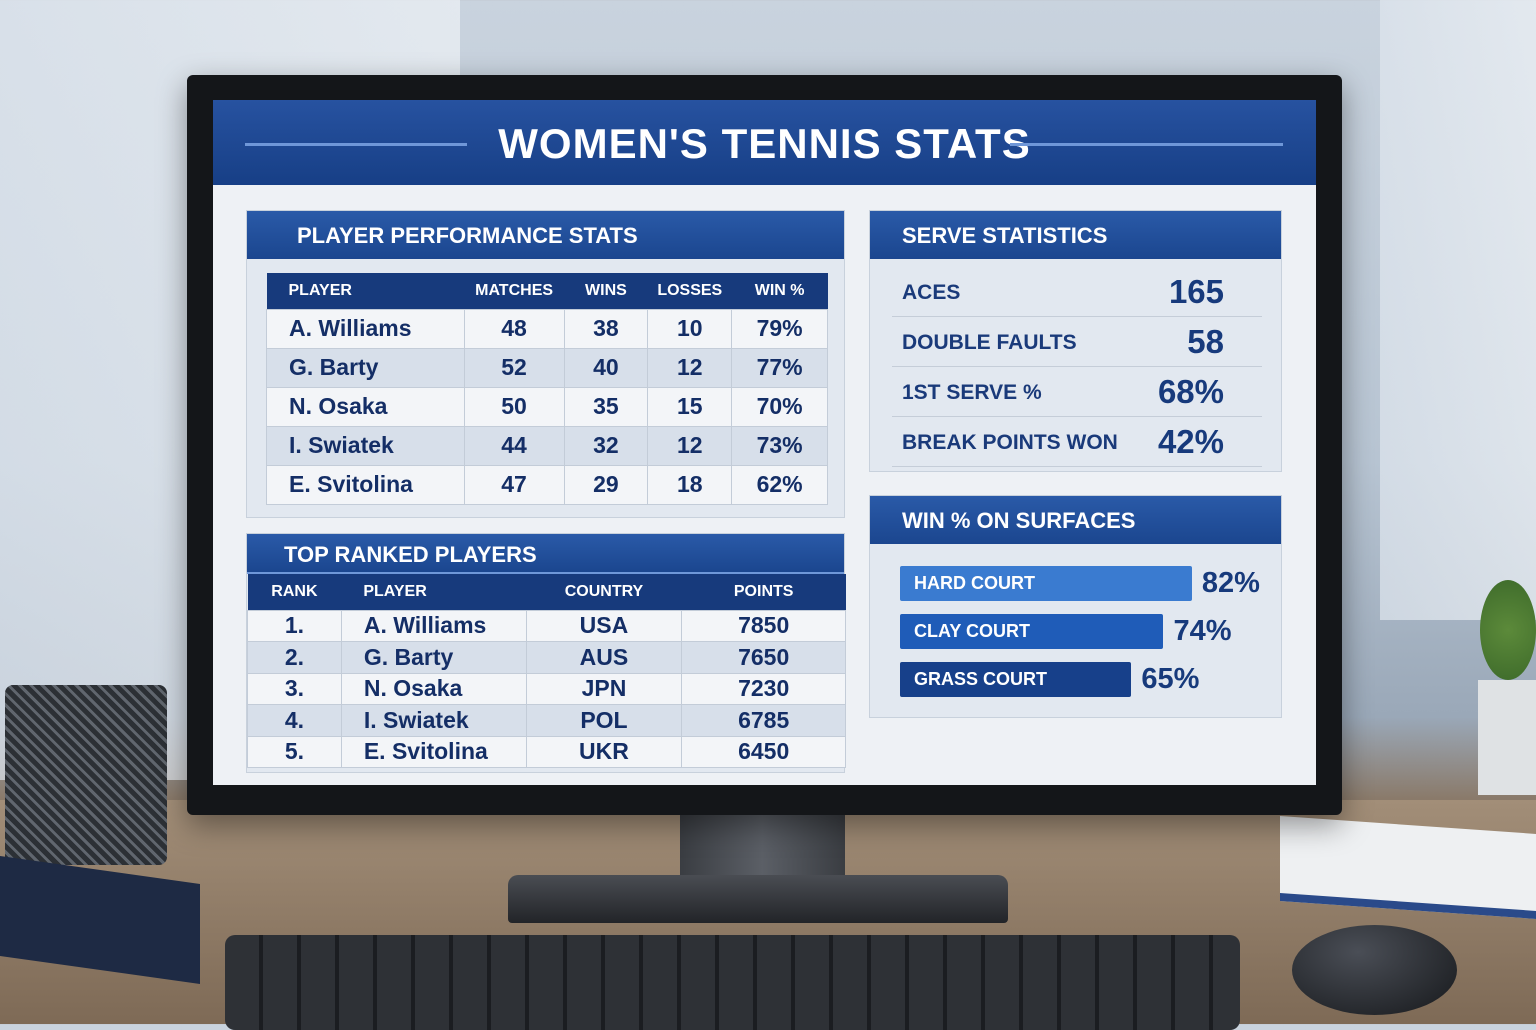  Describe the element at coordinates (762, 847) in the screenshot. I see `monitor-stand` at that location.